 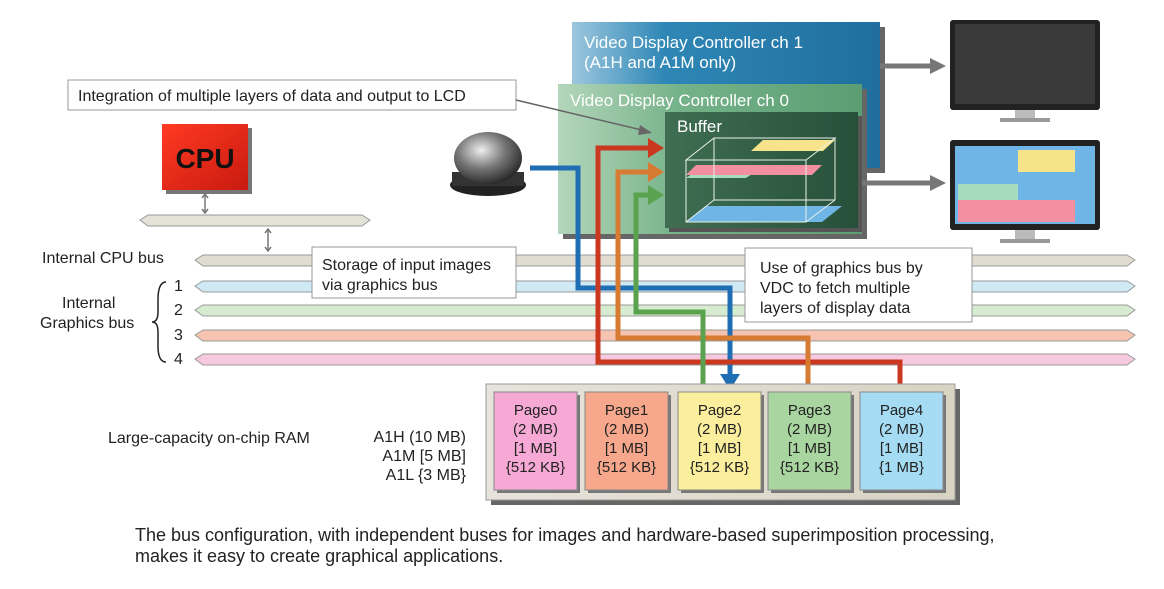 What do you see at coordinates (904, 183) in the screenshot?
I see `output-arrow-ch0` at bounding box center [904, 183].